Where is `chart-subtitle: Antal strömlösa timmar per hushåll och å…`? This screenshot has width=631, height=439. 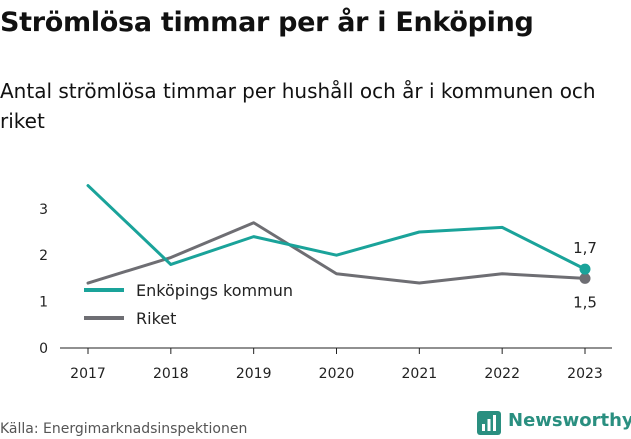
chart-subtitle: Antal strömlösa timmar per hushåll och å… is located at coordinates (298, 106).